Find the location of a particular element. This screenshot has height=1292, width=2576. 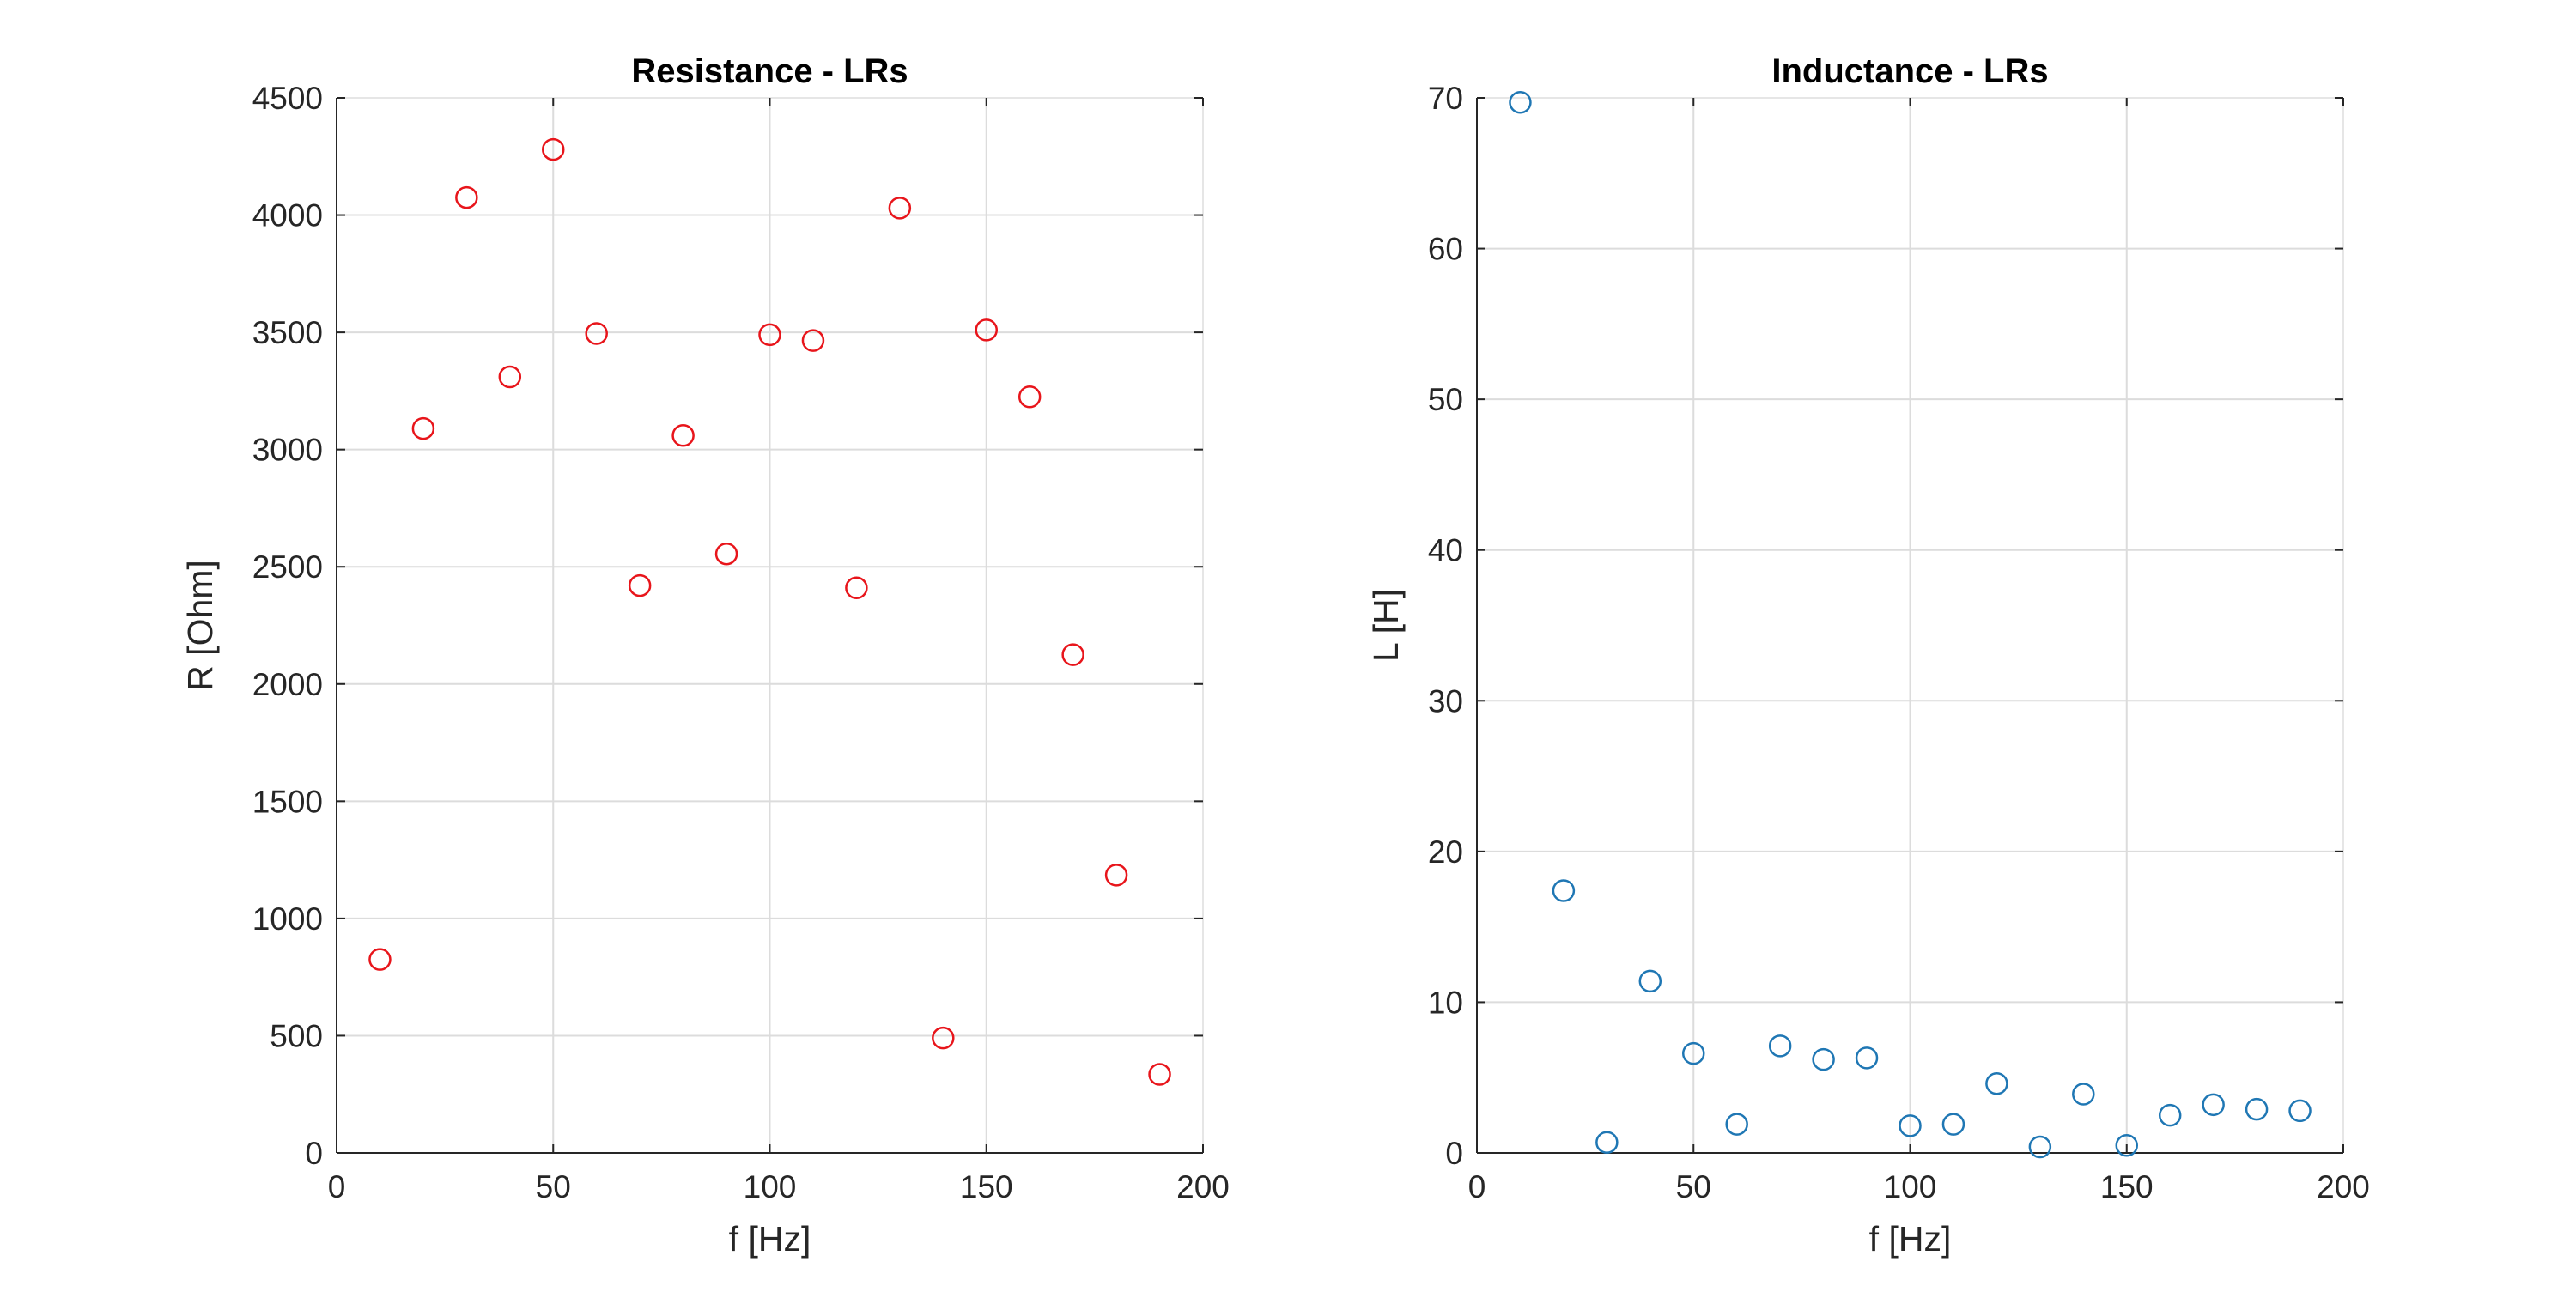

y-tick-label: 1500 is located at coordinates (287, 801).